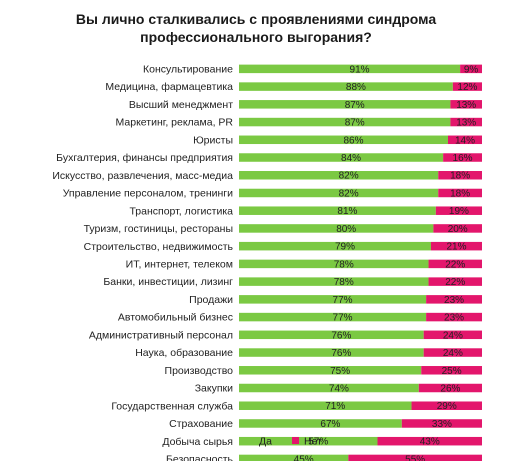  What do you see at coordinates (343, 318) in the screenshot?
I see `data-label-yes: 77%` at bounding box center [343, 318].